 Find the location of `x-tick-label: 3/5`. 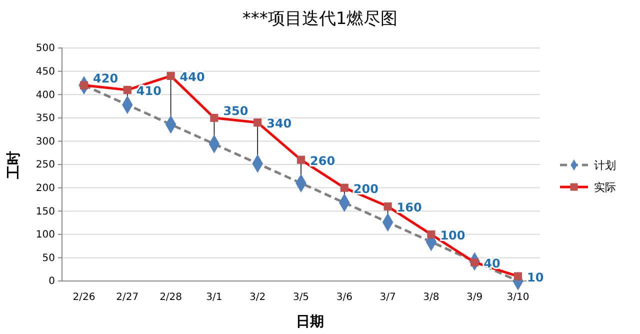

x-tick-label: 3/5 is located at coordinates (301, 298).